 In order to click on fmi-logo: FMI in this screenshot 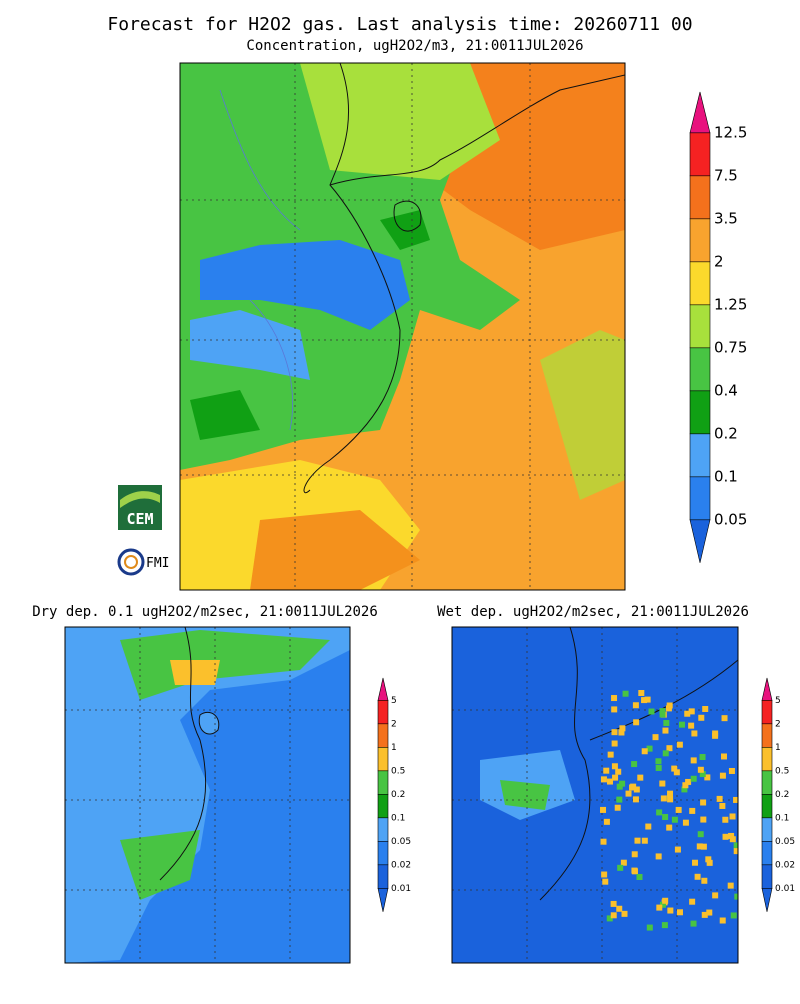, I will do `click(143, 562)`.